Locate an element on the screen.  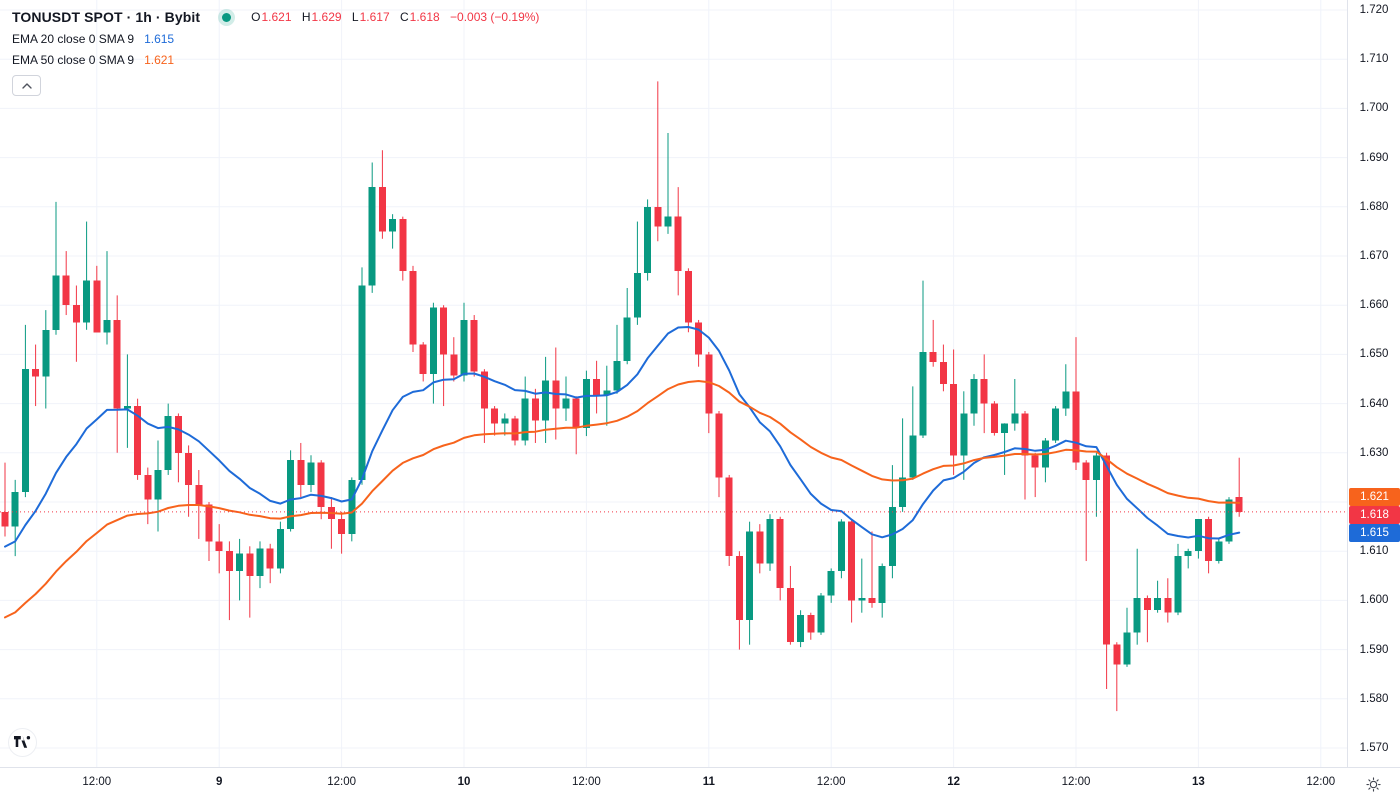
time-axis-label: 13 is located at coordinates (1198, 782).